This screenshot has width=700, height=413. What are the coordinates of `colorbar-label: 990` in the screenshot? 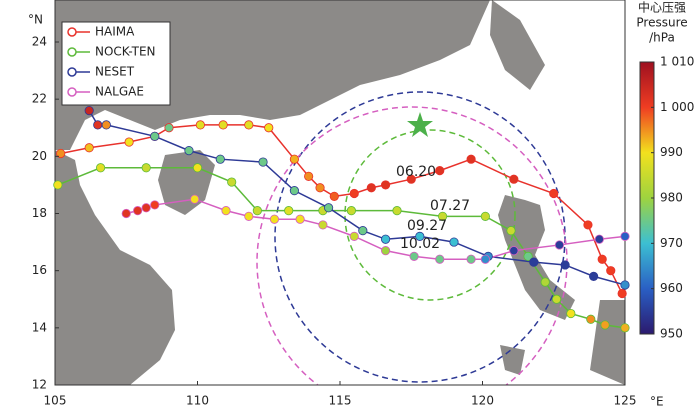 It's located at (671, 152).